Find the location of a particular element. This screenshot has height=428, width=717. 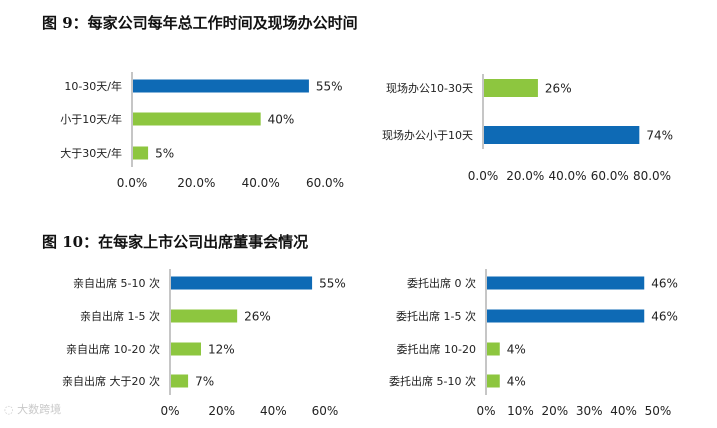

figure-10-text: ：在每家上市公司出席董事会情况 is located at coordinates (196, 242).